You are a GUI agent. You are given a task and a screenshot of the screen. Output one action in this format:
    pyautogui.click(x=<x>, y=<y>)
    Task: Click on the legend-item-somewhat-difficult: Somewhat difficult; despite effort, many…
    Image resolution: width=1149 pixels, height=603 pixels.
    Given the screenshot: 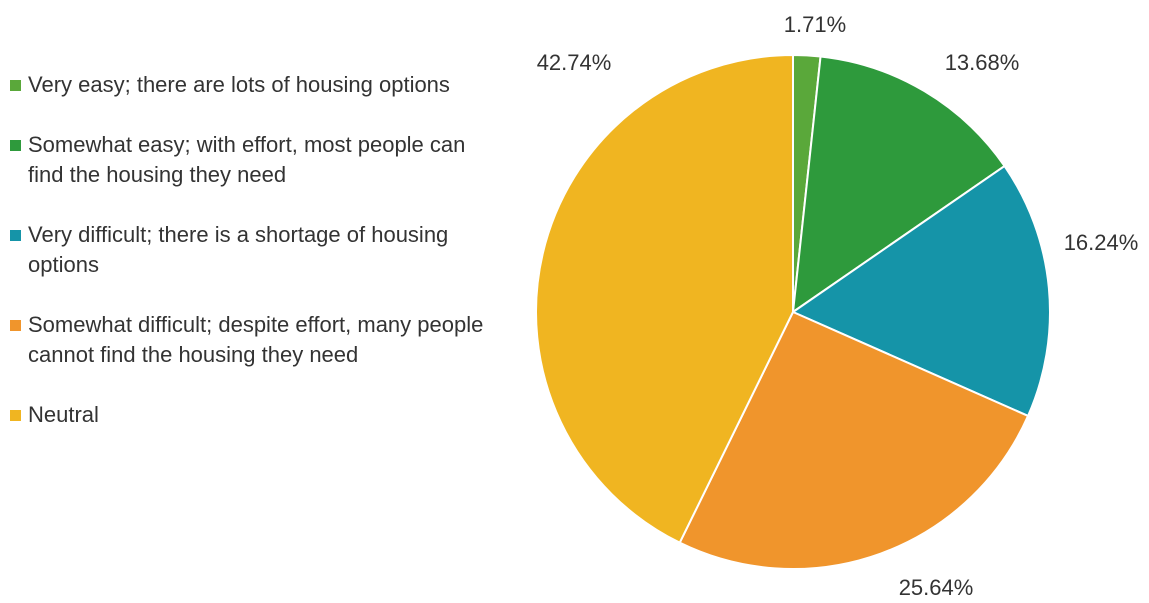 What is the action you would take?
    pyautogui.click(x=246, y=340)
    